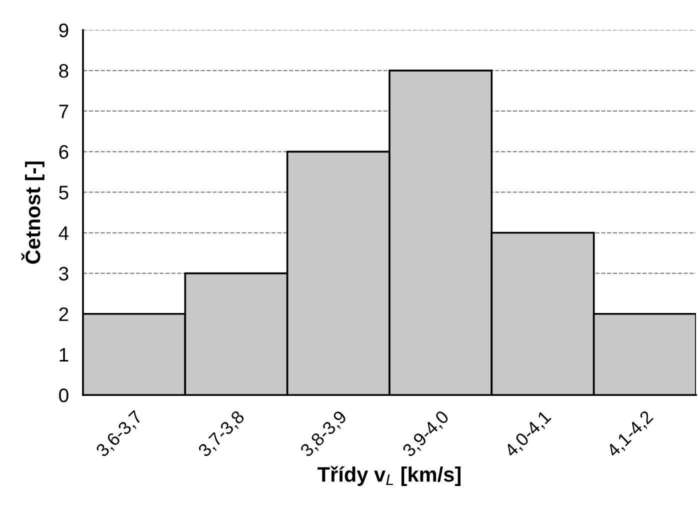 This screenshot has width=698, height=505. What do you see at coordinates (63, 30) in the screenshot?
I see `y-tick-label: 9` at bounding box center [63, 30].